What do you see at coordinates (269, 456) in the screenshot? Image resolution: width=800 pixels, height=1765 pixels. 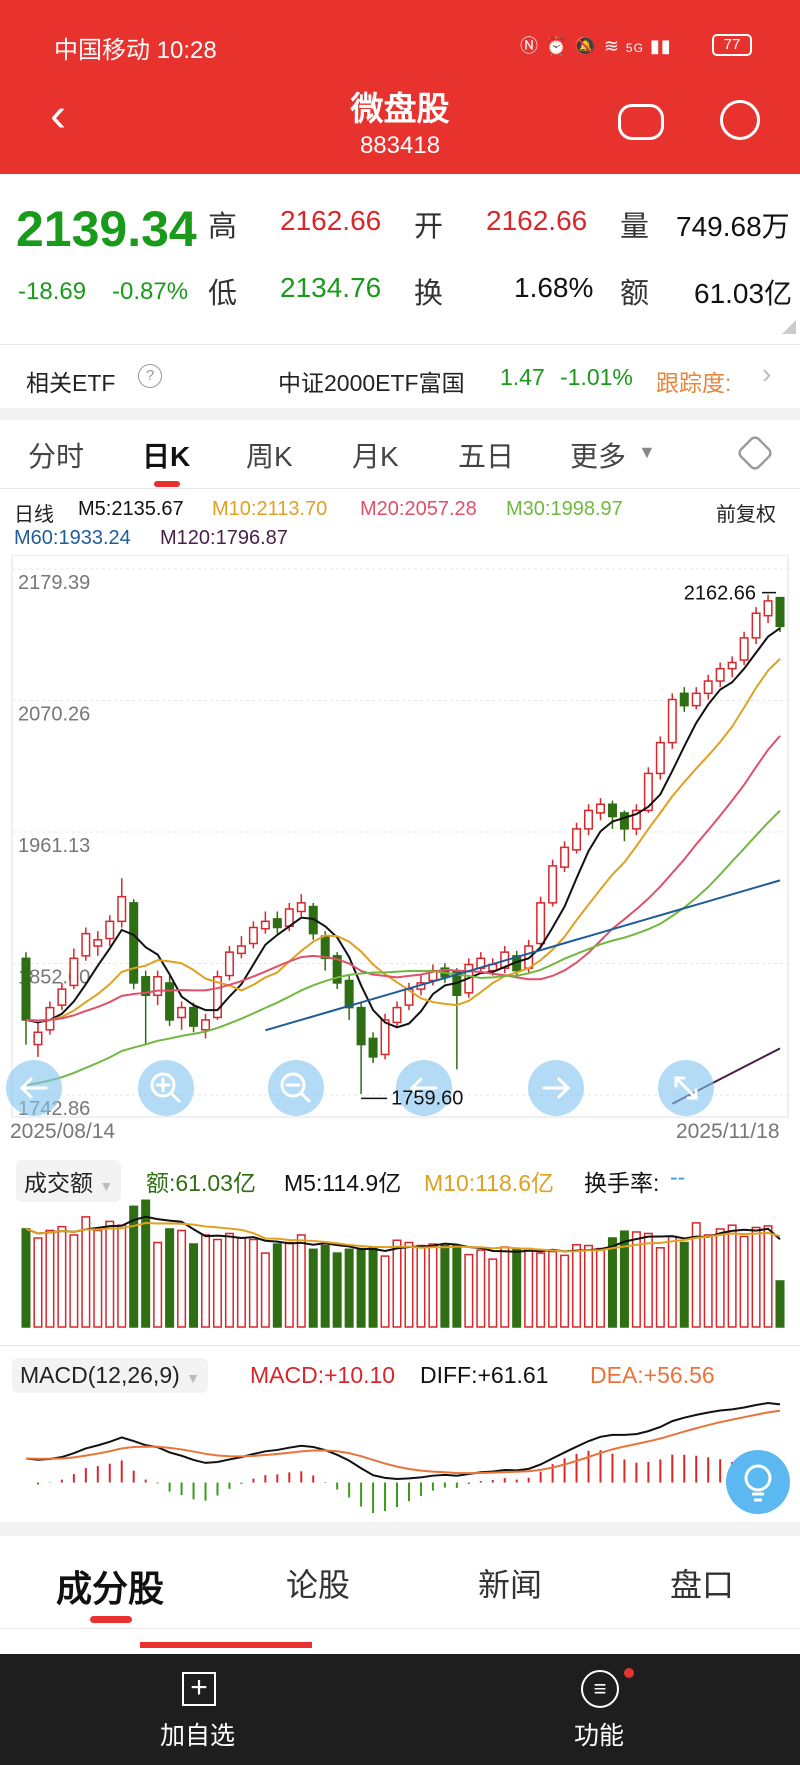 I see `tab-weekly-k: 周K` at bounding box center [269, 456].